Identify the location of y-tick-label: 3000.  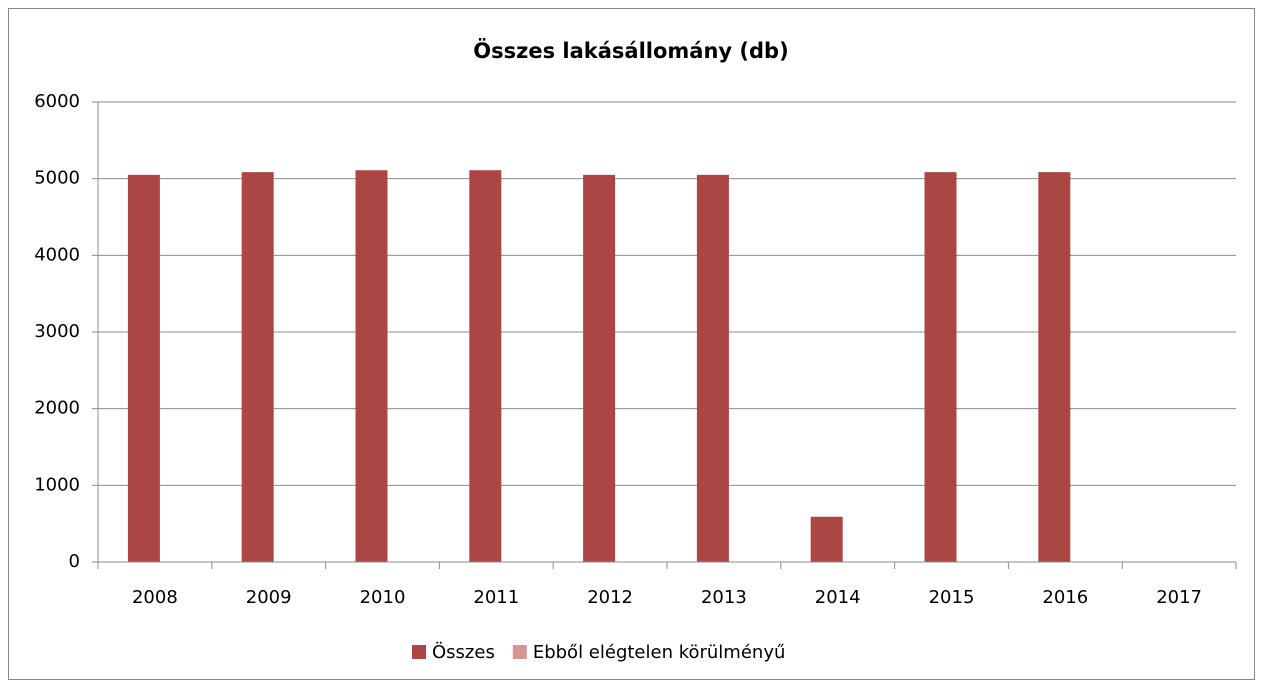
(57, 331).